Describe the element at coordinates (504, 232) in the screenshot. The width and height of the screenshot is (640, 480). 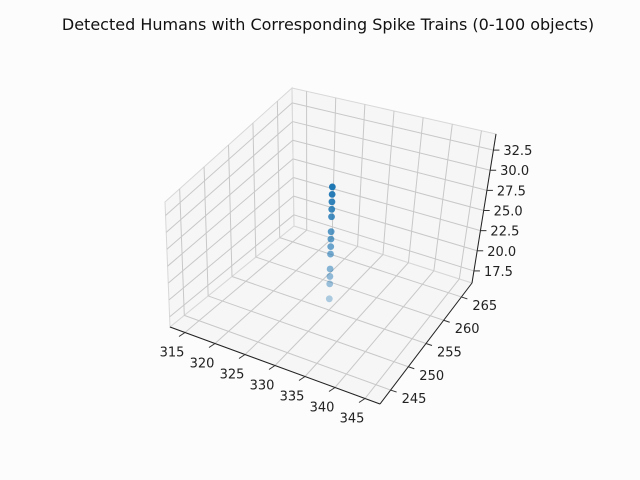
I see `z-tick-label: 22.5` at that location.